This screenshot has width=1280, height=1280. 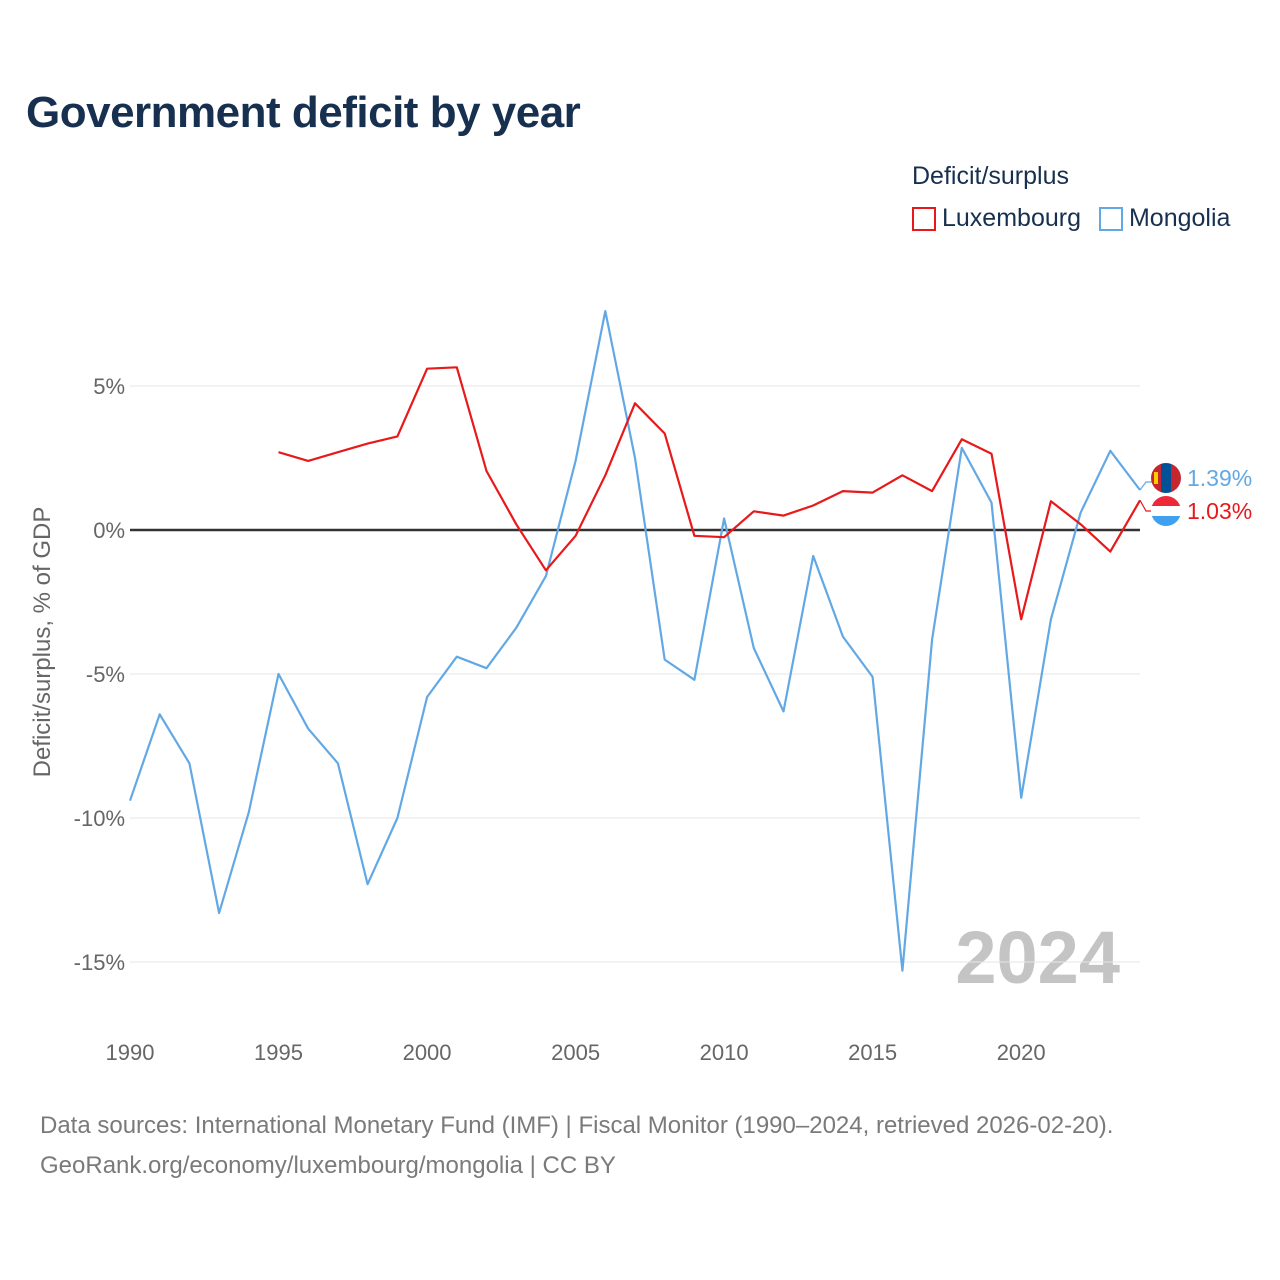 I want to click on x-tick-label: 1995, so click(x=278, y=1052).